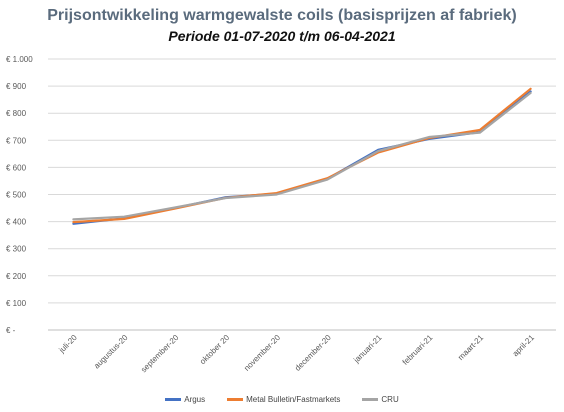 Image resolution: width=564 pixels, height=412 pixels. I want to click on x-tick-label: januari-21, so click(367, 349).